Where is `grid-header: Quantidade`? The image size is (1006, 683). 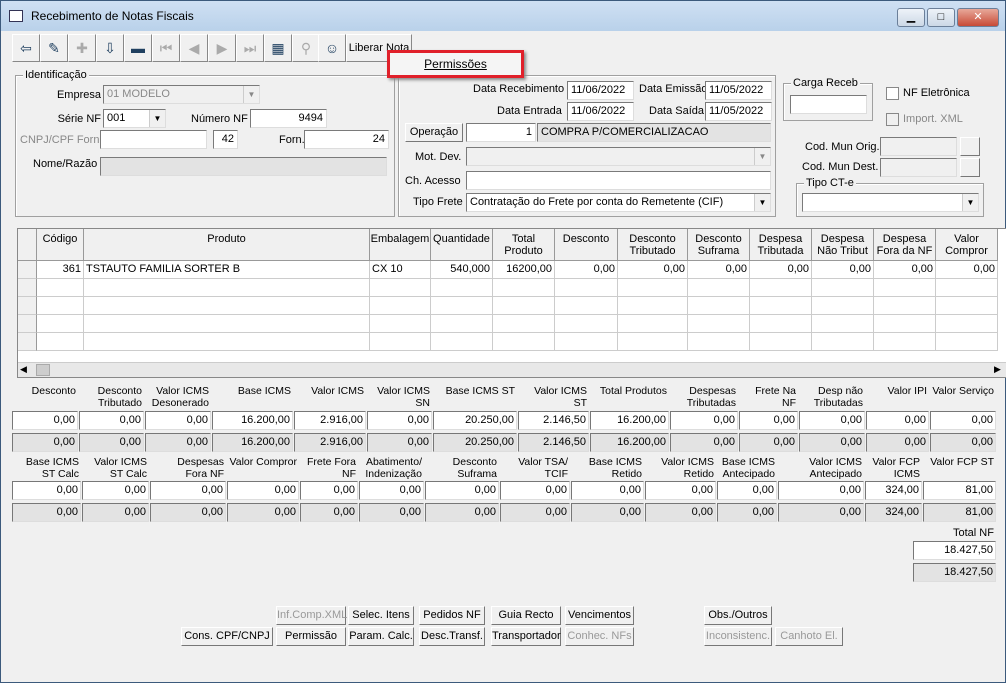 grid-header: Quantidade is located at coordinates (462, 245).